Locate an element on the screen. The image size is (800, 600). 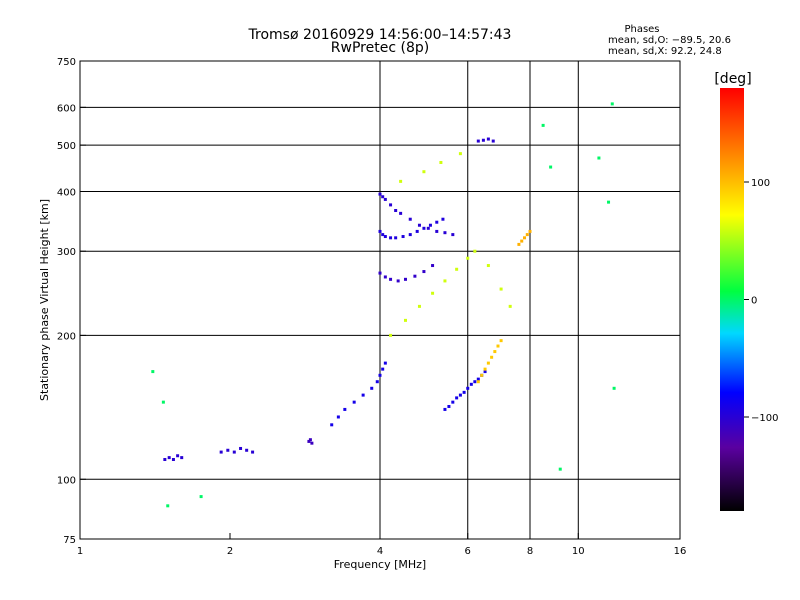
y-tick-label: 100 is located at coordinates (66, 480).